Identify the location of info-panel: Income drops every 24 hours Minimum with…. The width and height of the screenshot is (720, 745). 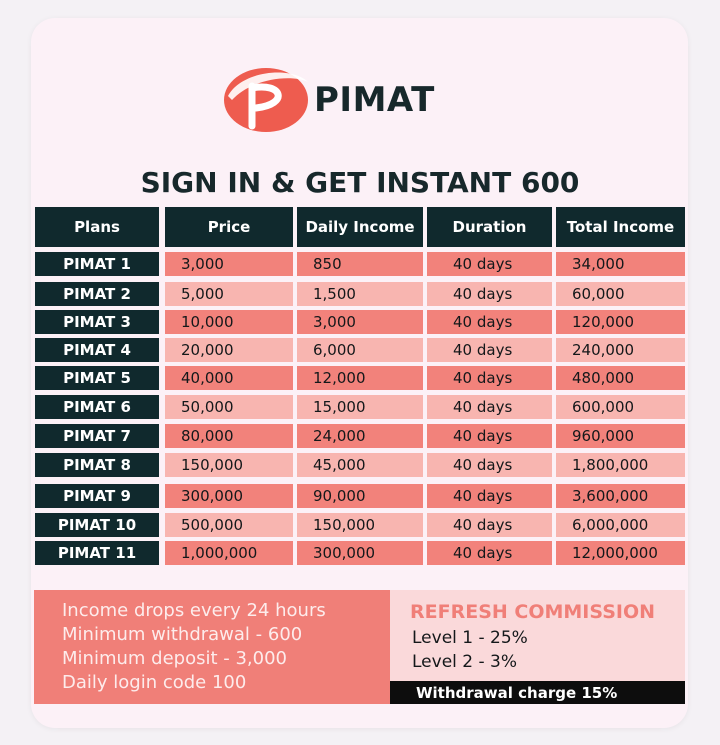
(212, 647).